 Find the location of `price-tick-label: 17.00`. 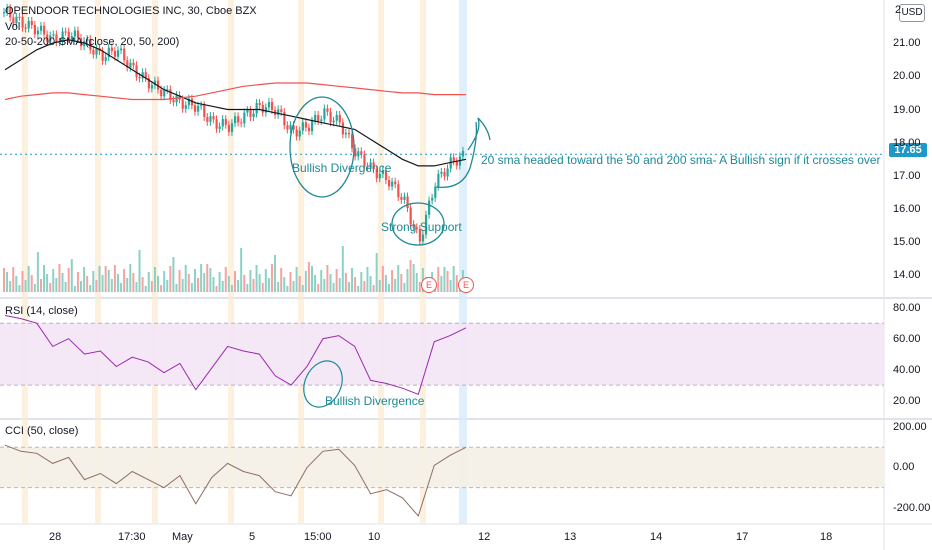

price-tick-label: 17.00 is located at coordinates (907, 175).